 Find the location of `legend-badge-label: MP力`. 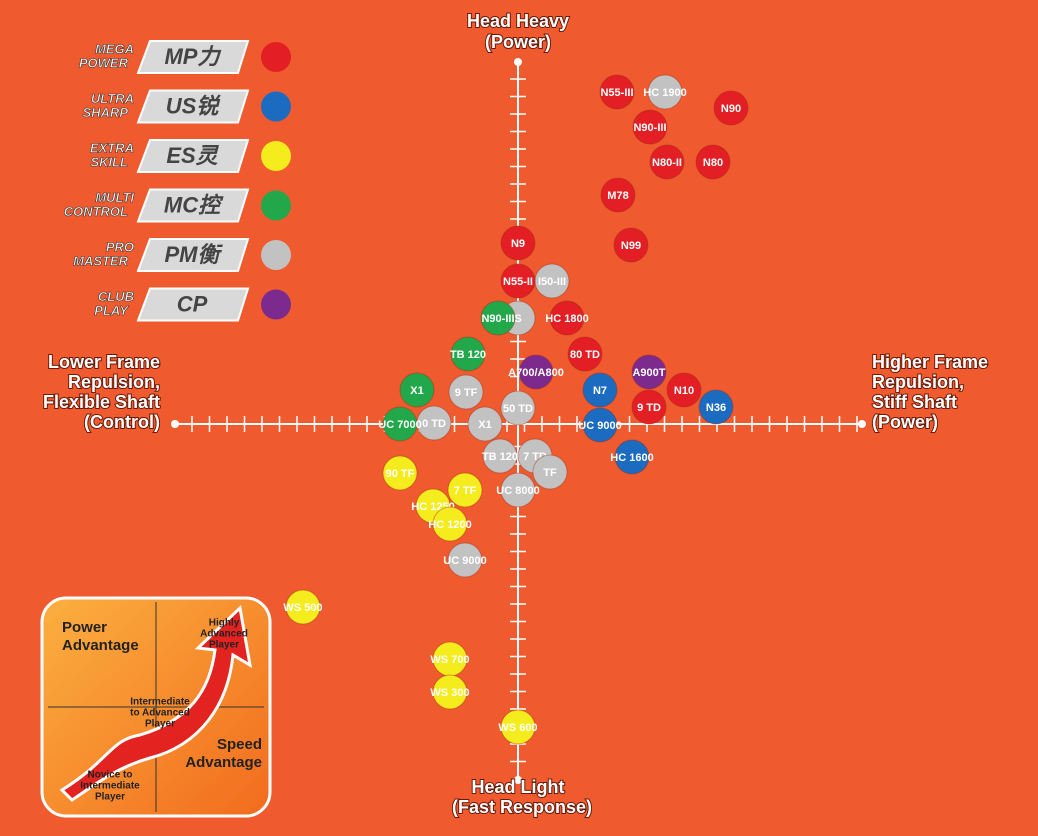

legend-badge-label: MP力 is located at coordinates (192, 56).